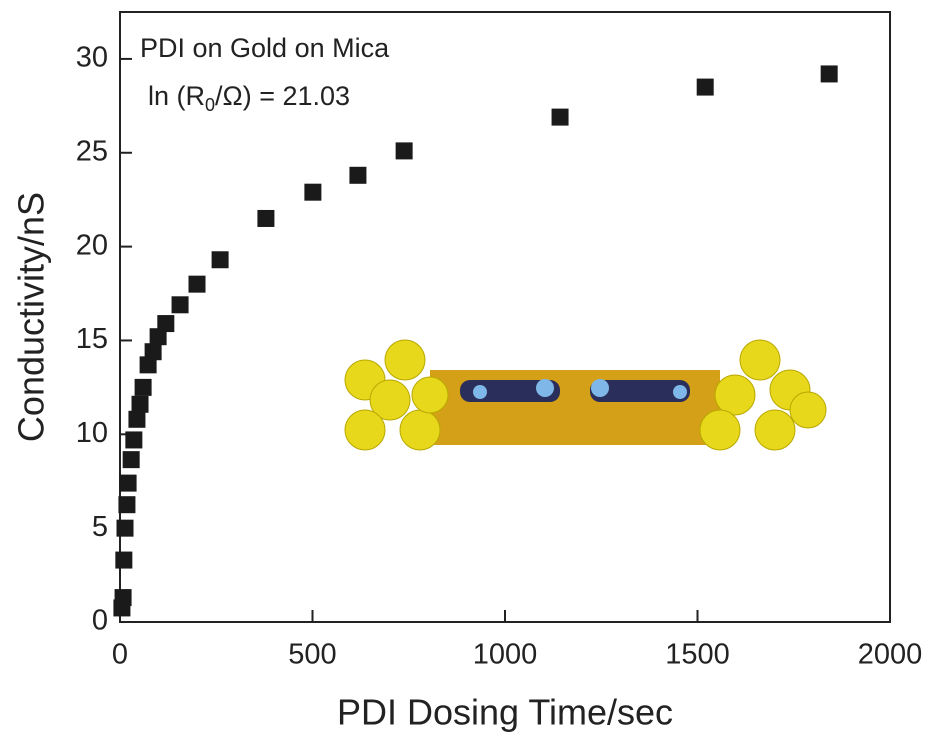 The image size is (930, 736). I want to click on x-axis-label: PDI Dosing Time/sec, so click(505, 712).